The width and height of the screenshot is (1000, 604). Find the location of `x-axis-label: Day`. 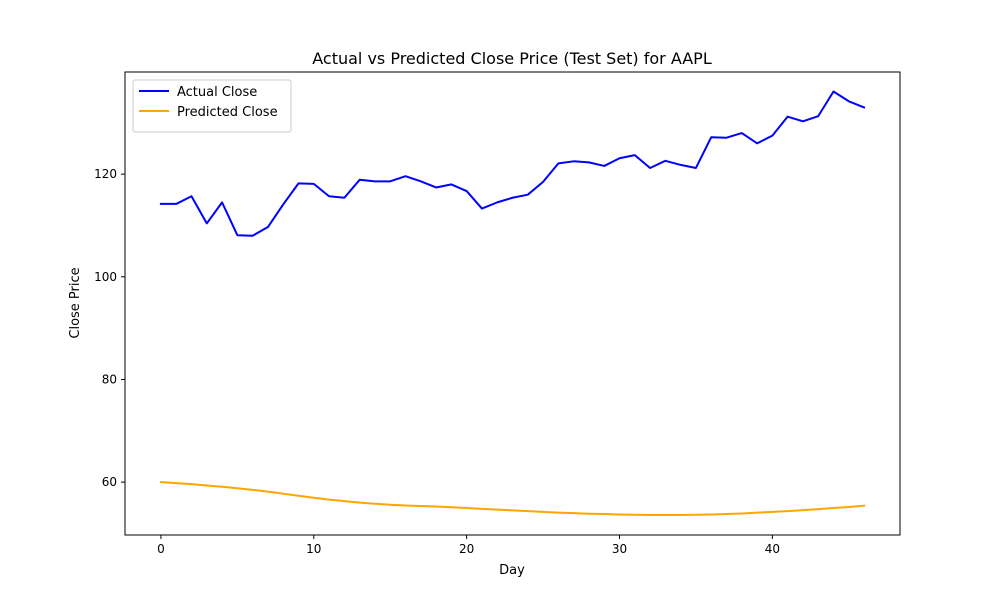

x-axis-label: Day is located at coordinates (512, 570).